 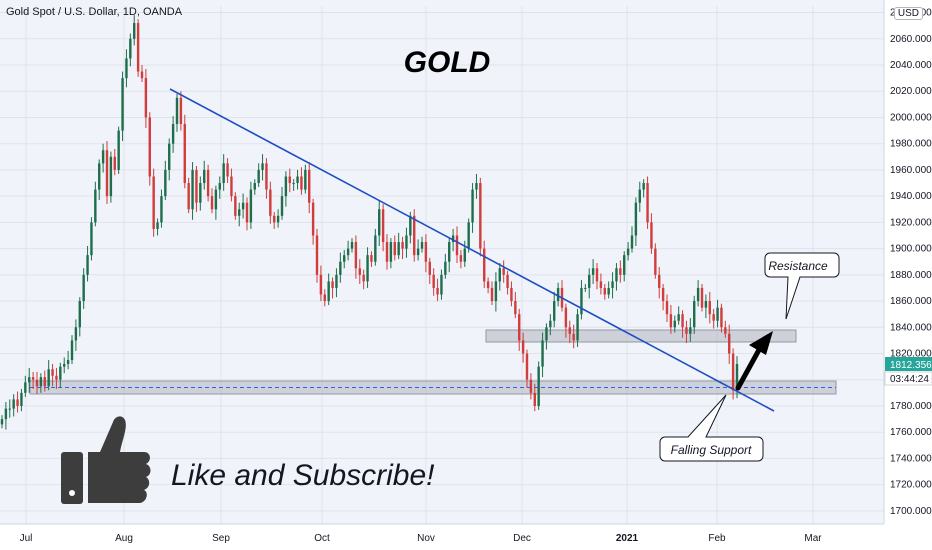 I want to click on y-tick-label: 1880.000, so click(x=911, y=275).